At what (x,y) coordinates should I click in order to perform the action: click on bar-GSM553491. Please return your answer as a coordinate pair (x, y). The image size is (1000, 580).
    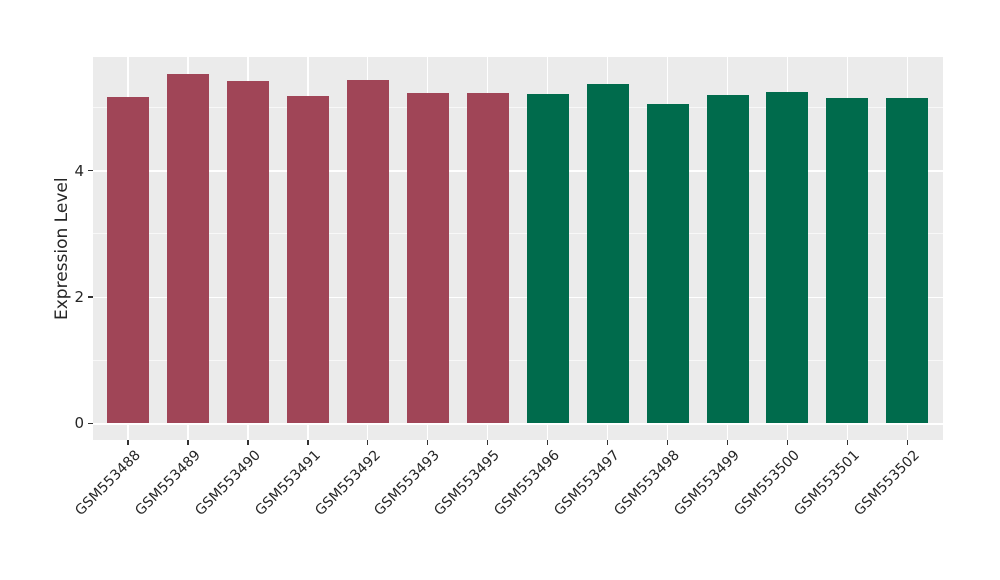
    Looking at the image, I should click on (307, 259).